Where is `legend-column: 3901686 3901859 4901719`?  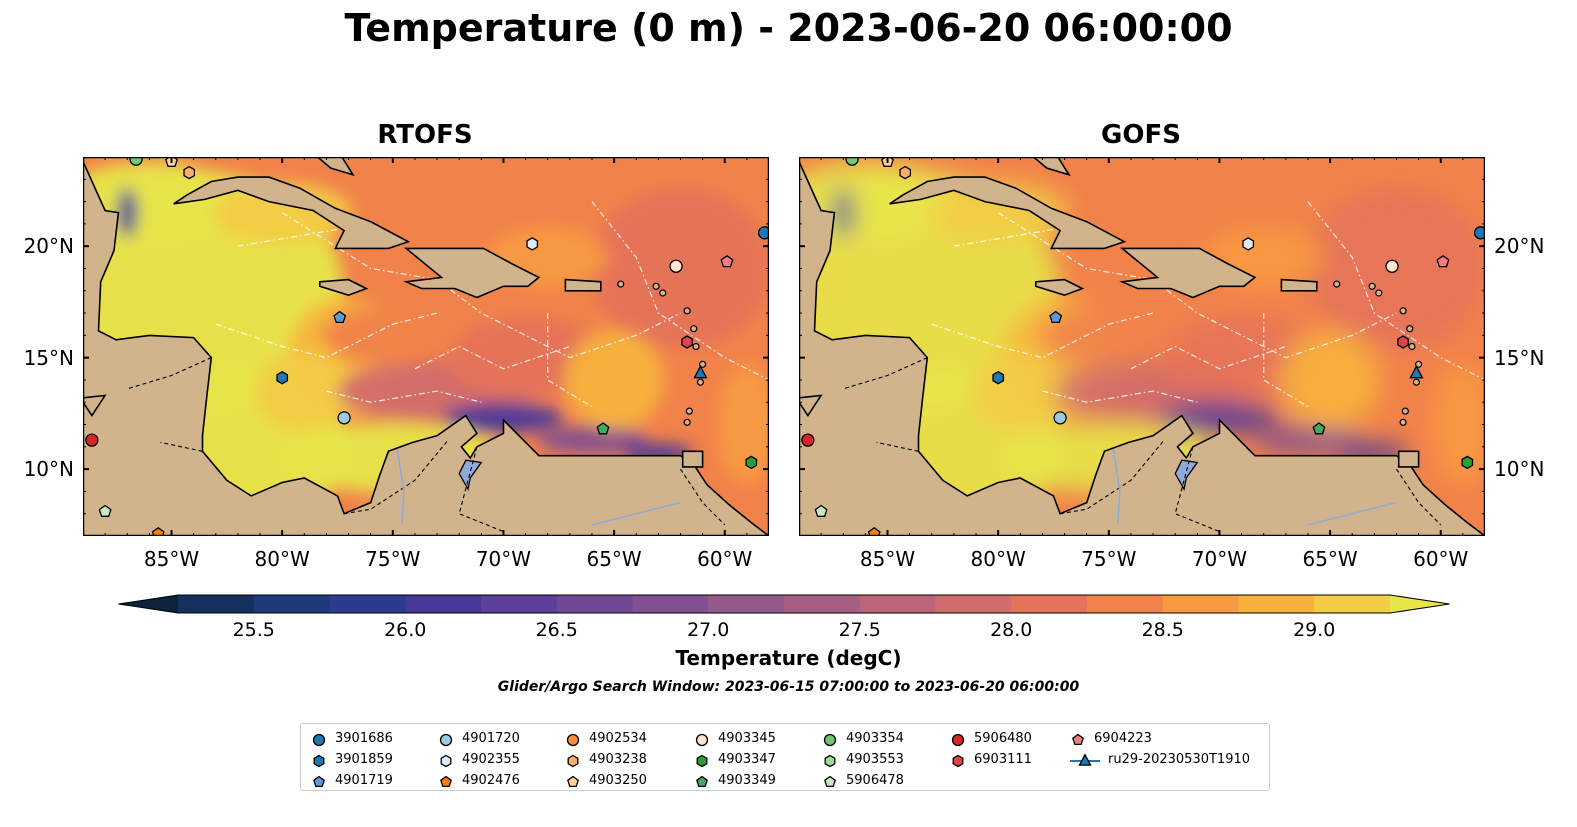
legend-column: 3901686 3901859 4901719 is located at coordinates (352, 759).